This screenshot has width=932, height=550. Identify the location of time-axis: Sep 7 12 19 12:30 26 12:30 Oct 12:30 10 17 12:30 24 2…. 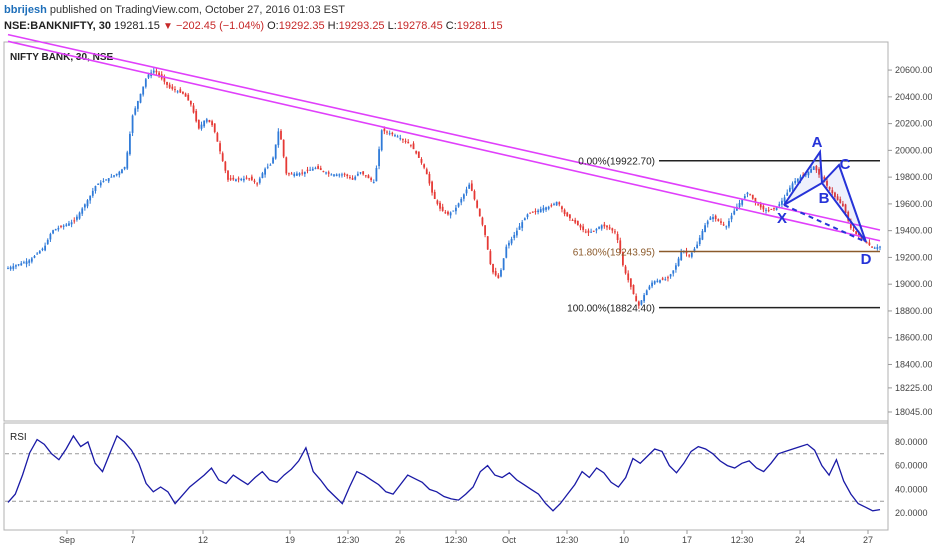
(466, 537).